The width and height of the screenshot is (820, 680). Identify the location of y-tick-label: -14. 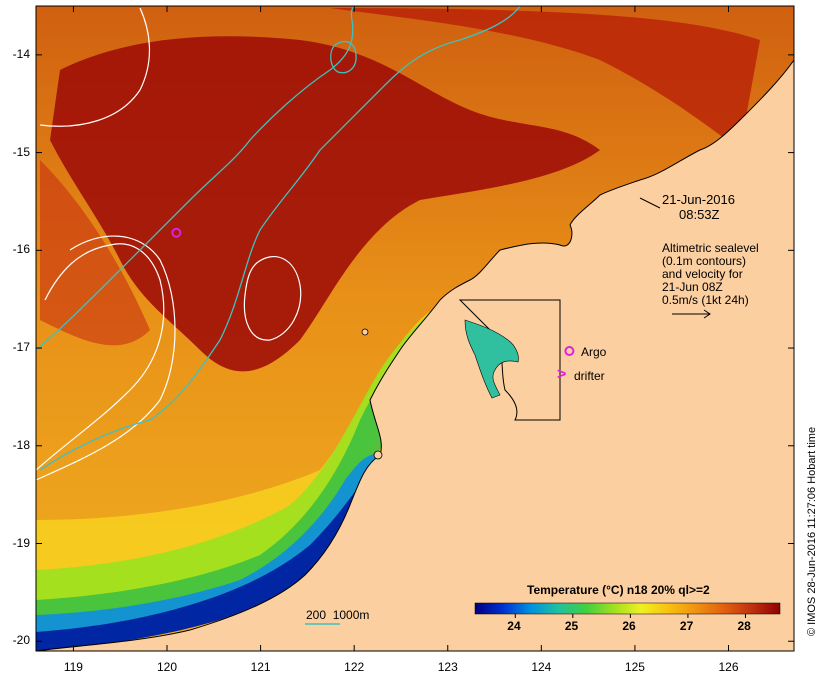
(21, 53).